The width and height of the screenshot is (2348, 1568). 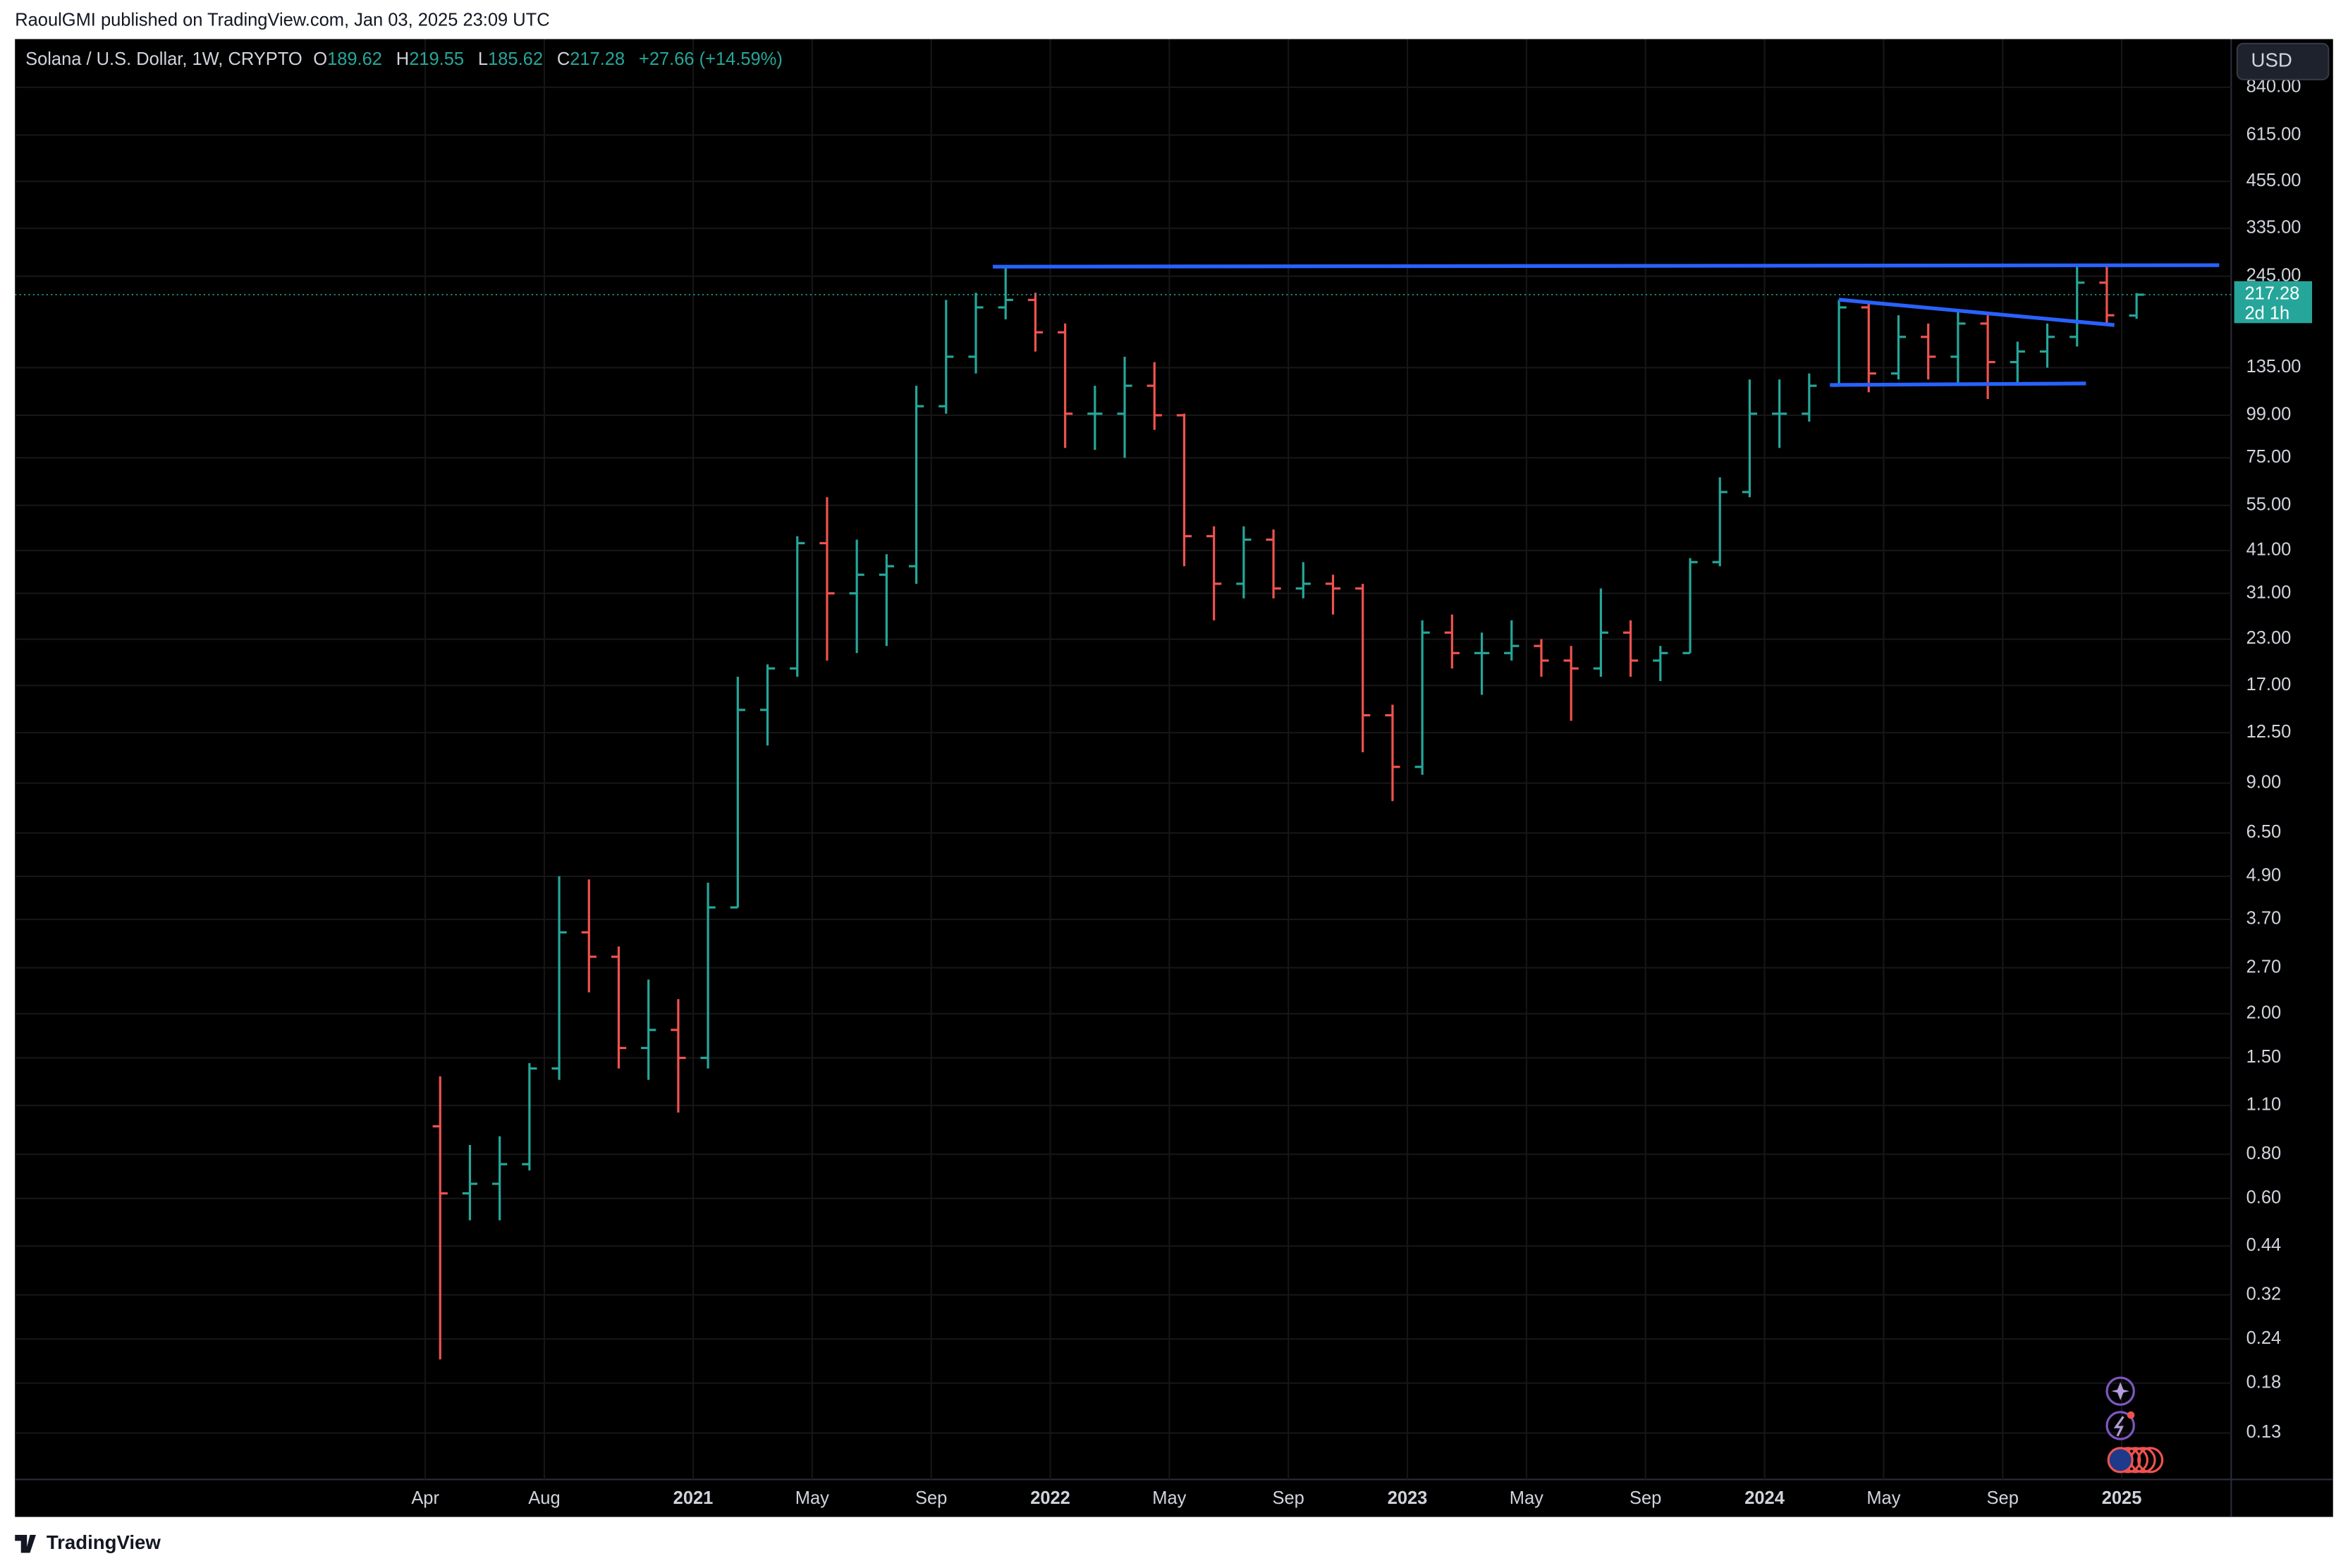 I want to click on resistance-line, so click(x=1606, y=266).